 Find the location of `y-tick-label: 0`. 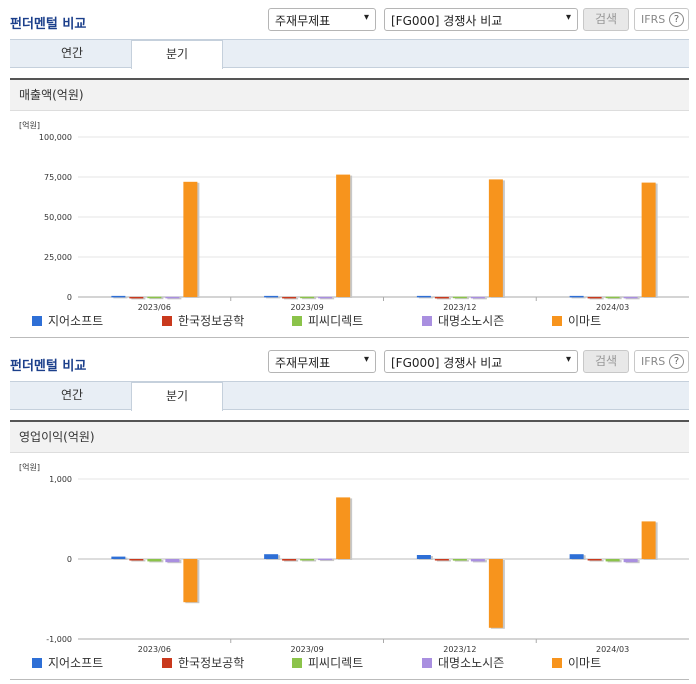

y-tick-label: 0 is located at coordinates (69, 297).